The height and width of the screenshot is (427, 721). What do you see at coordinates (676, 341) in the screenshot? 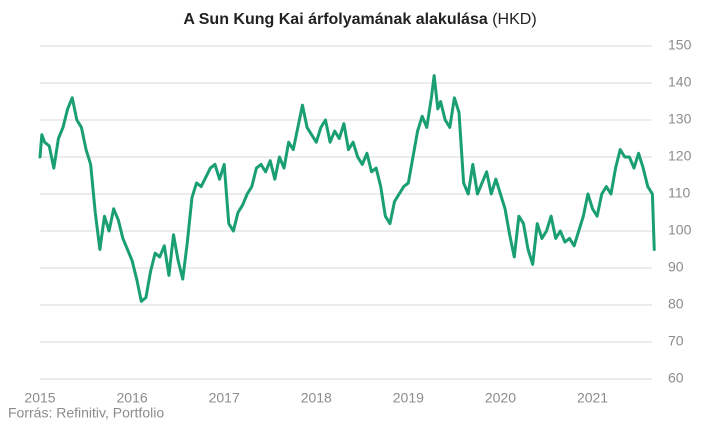
I see `y-tick-label: 70` at bounding box center [676, 341].